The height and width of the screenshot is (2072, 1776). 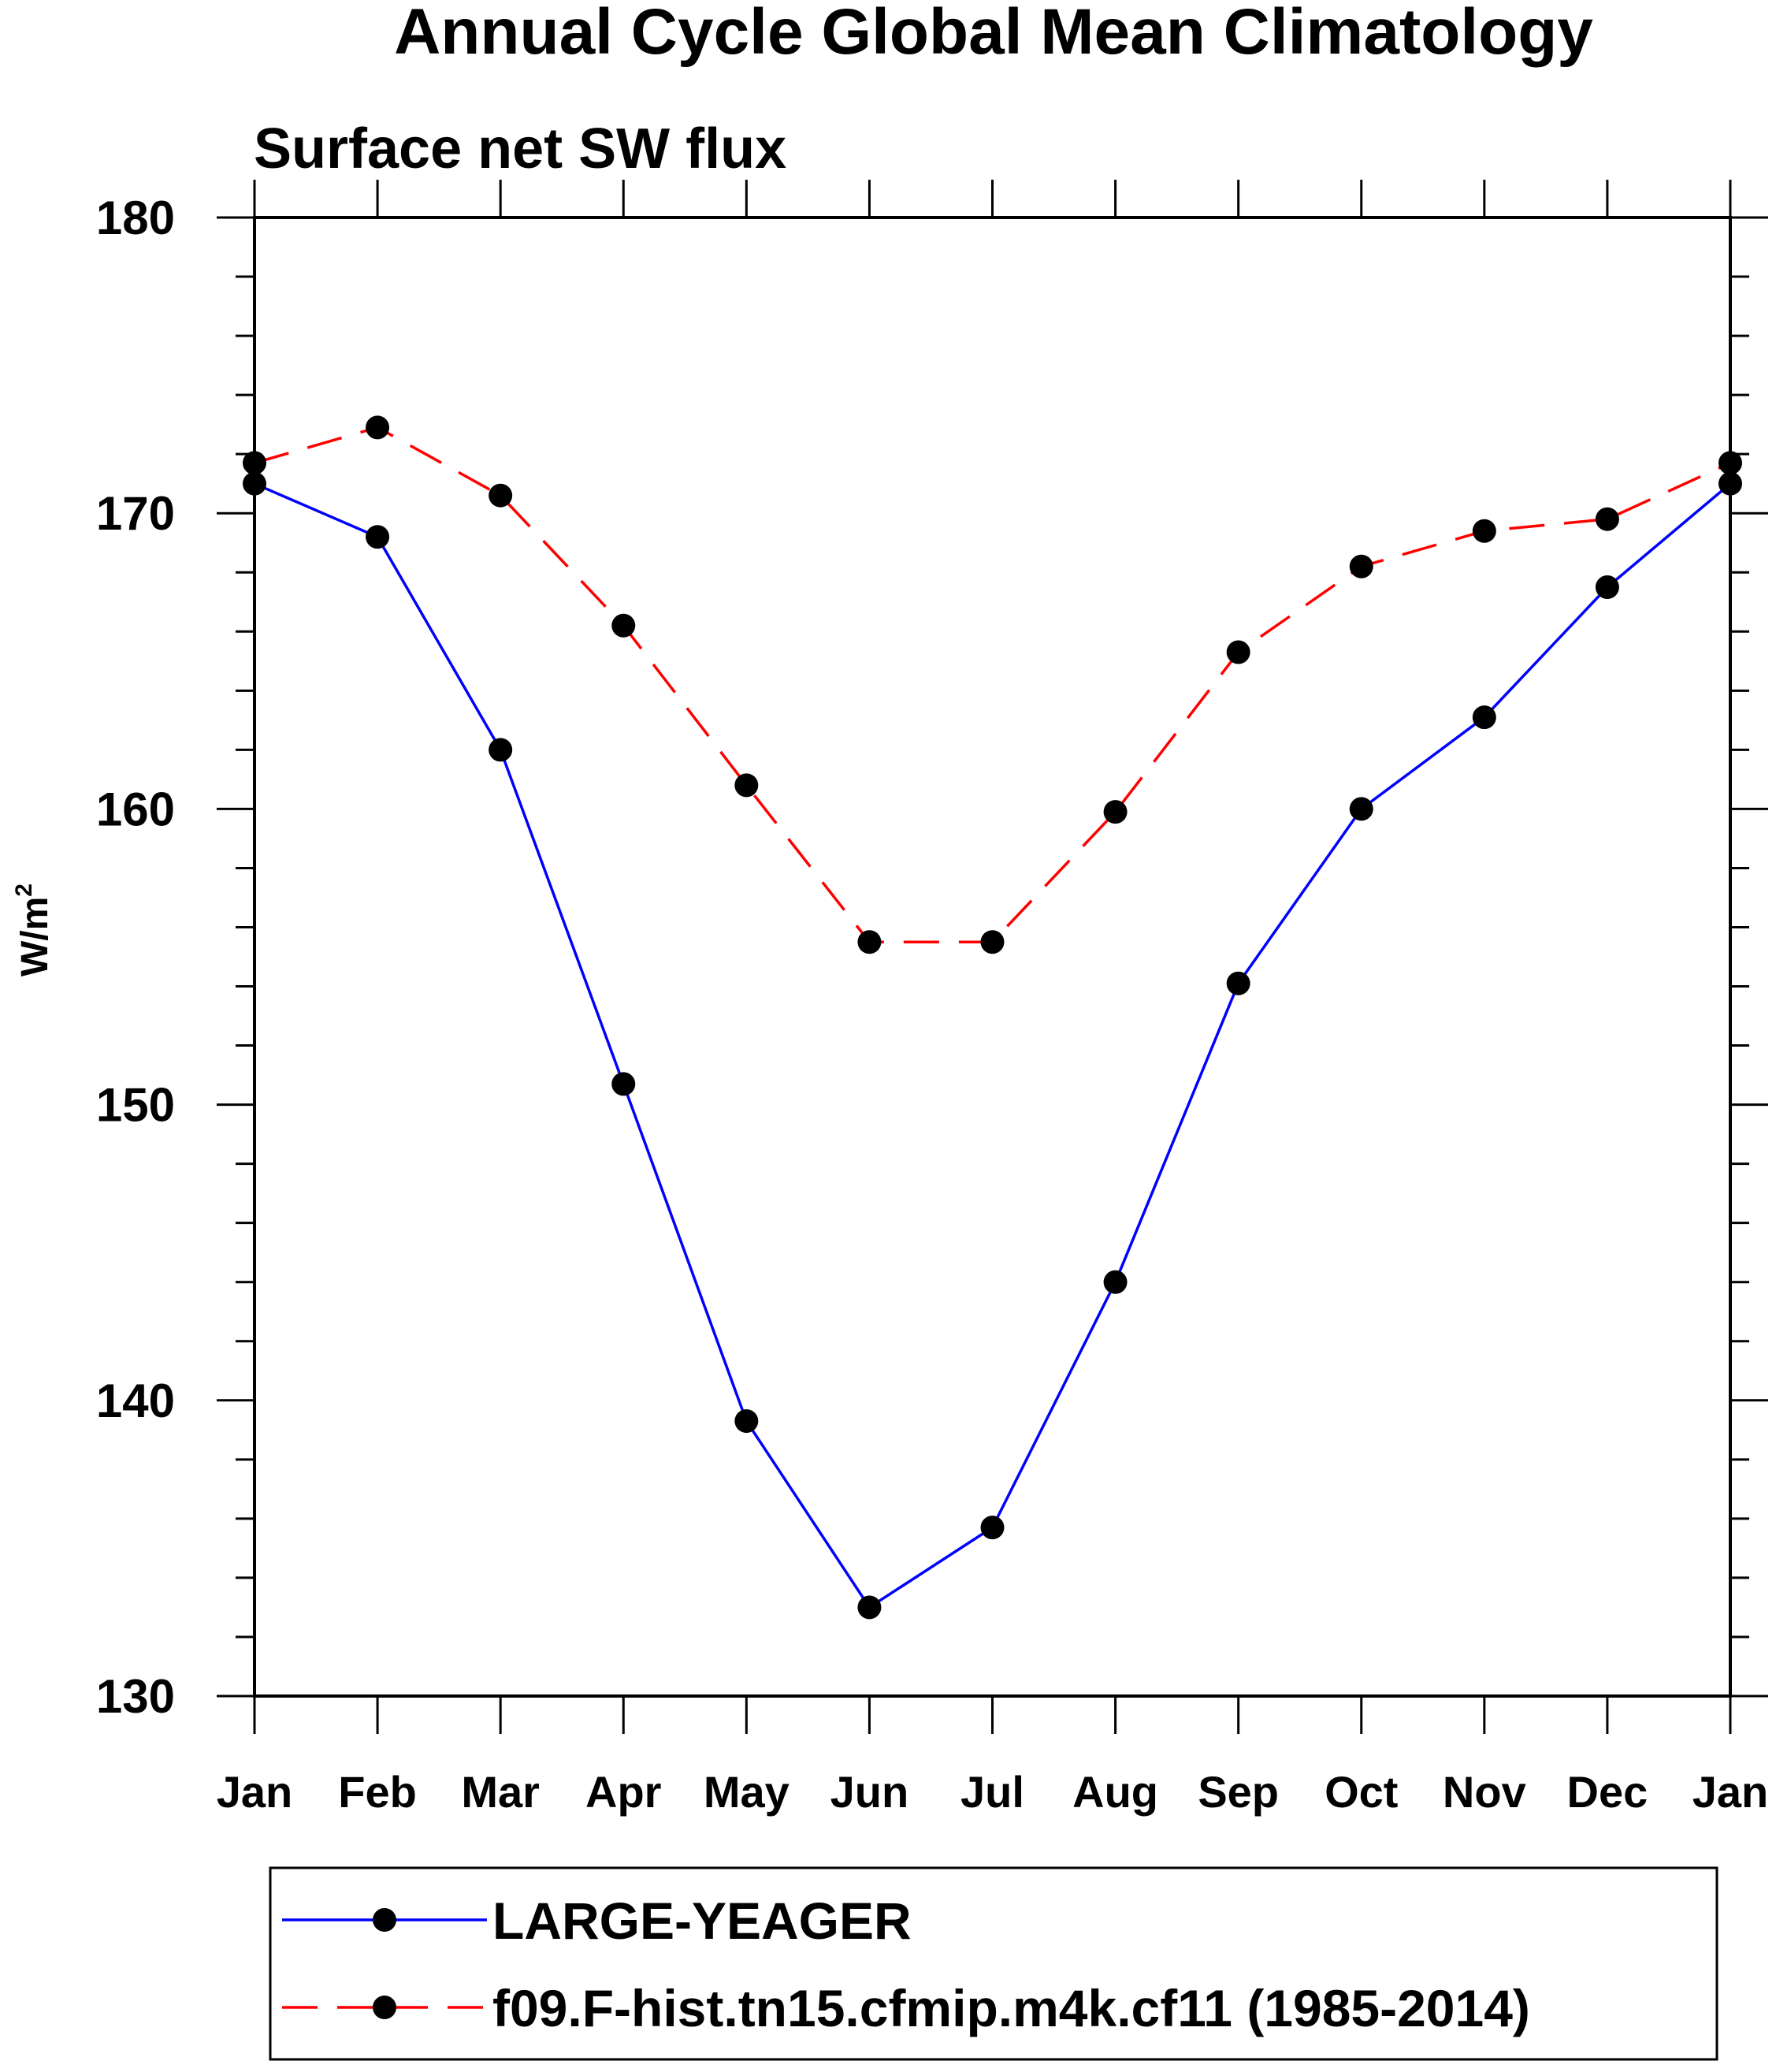 What do you see at coordinates (747, 1792) in the screenshot?
I see `x-tick-label: May` at bounding box center [747, 1792].